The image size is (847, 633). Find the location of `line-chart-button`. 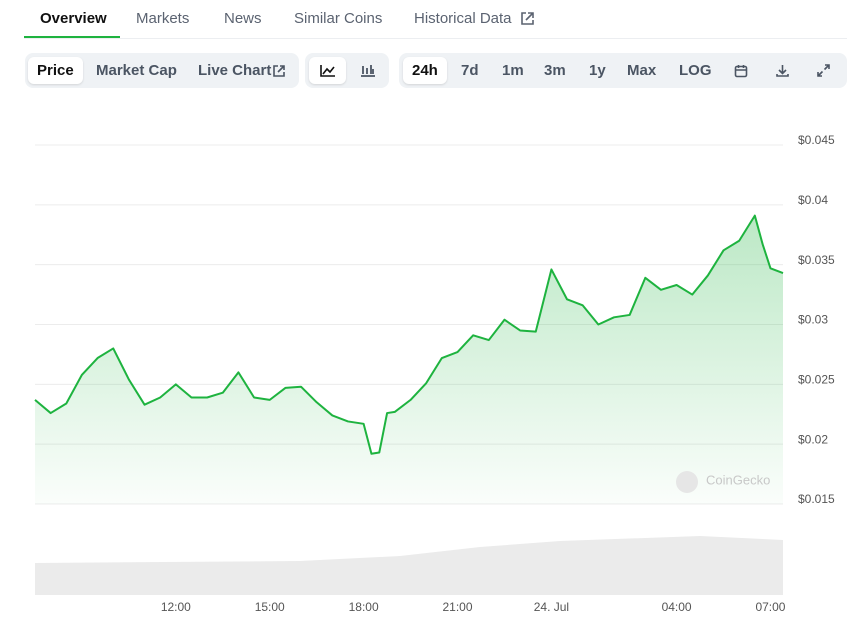

line-chart-button is located at coordinates (327, 70).